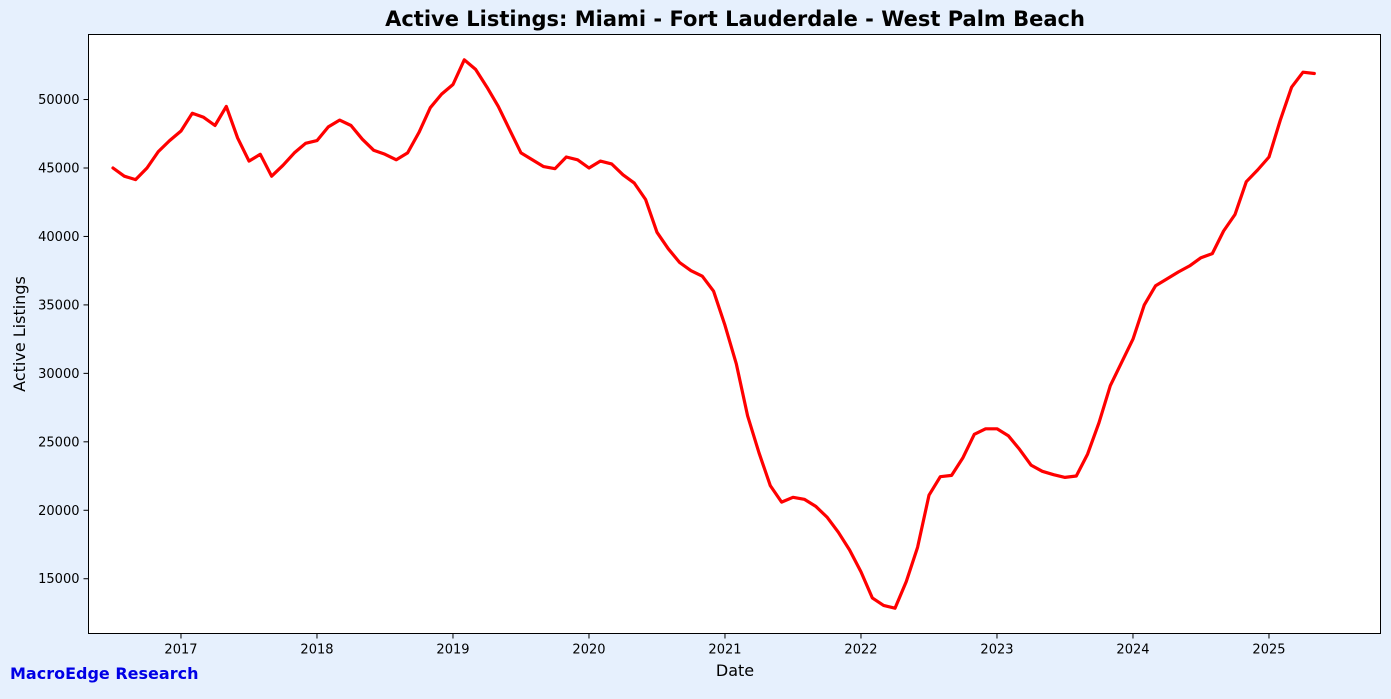 The height and width of the screenshot is (699, 1391). I want to click on x-tick-label: 2017, so click(180, 650).